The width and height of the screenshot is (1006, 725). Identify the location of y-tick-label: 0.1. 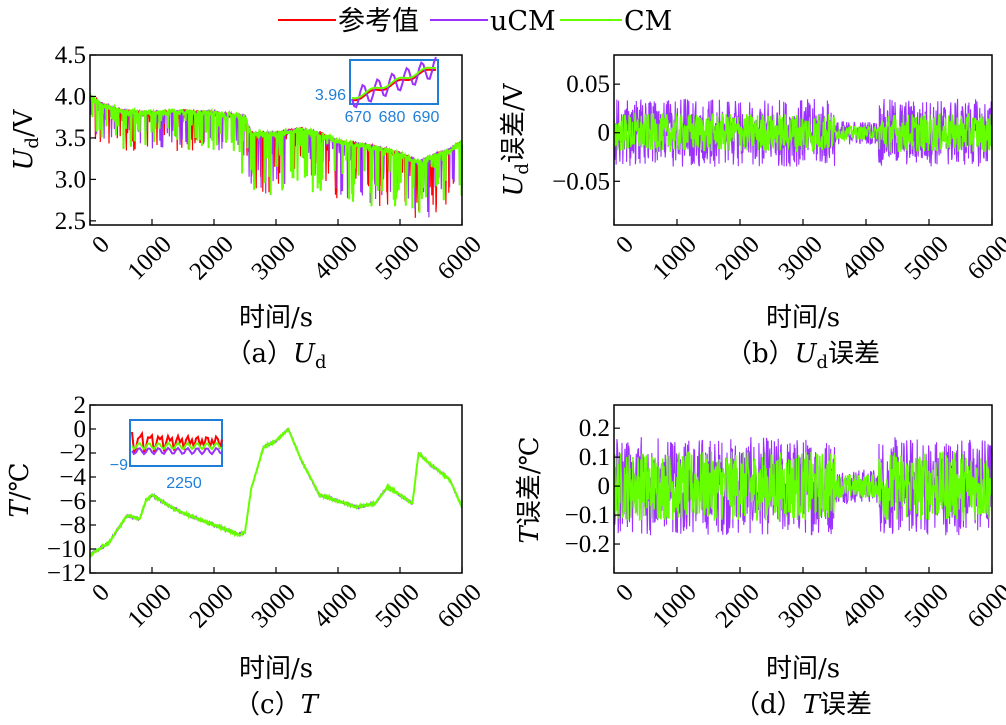
(594, 457).